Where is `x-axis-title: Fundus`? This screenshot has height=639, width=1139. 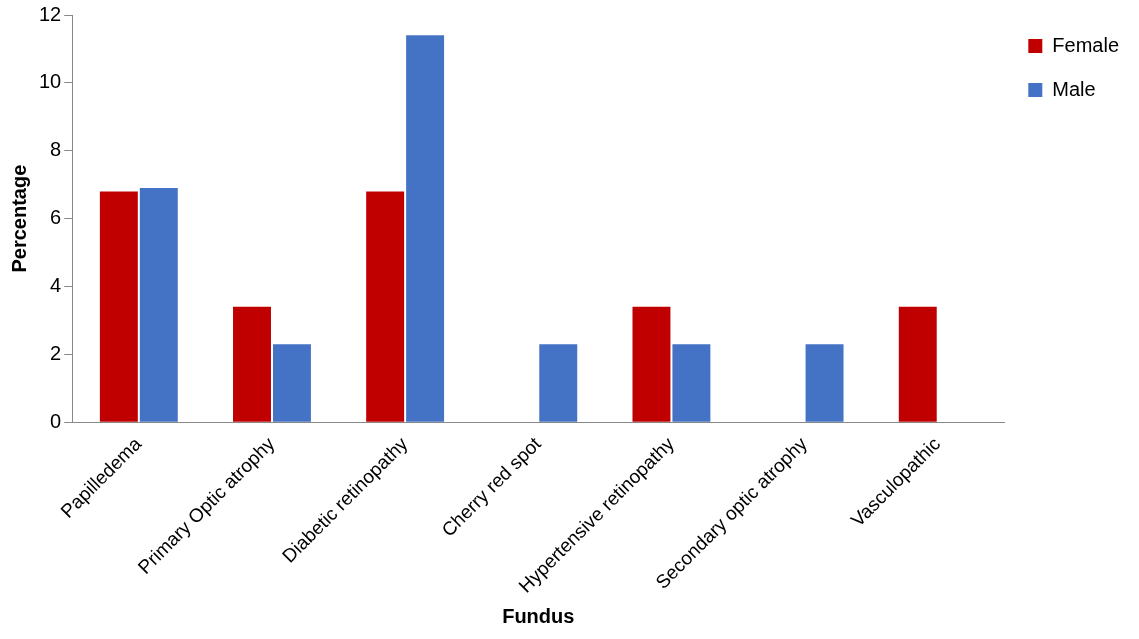 x-axis-title: Fundus is located at coordinates (538, 615).